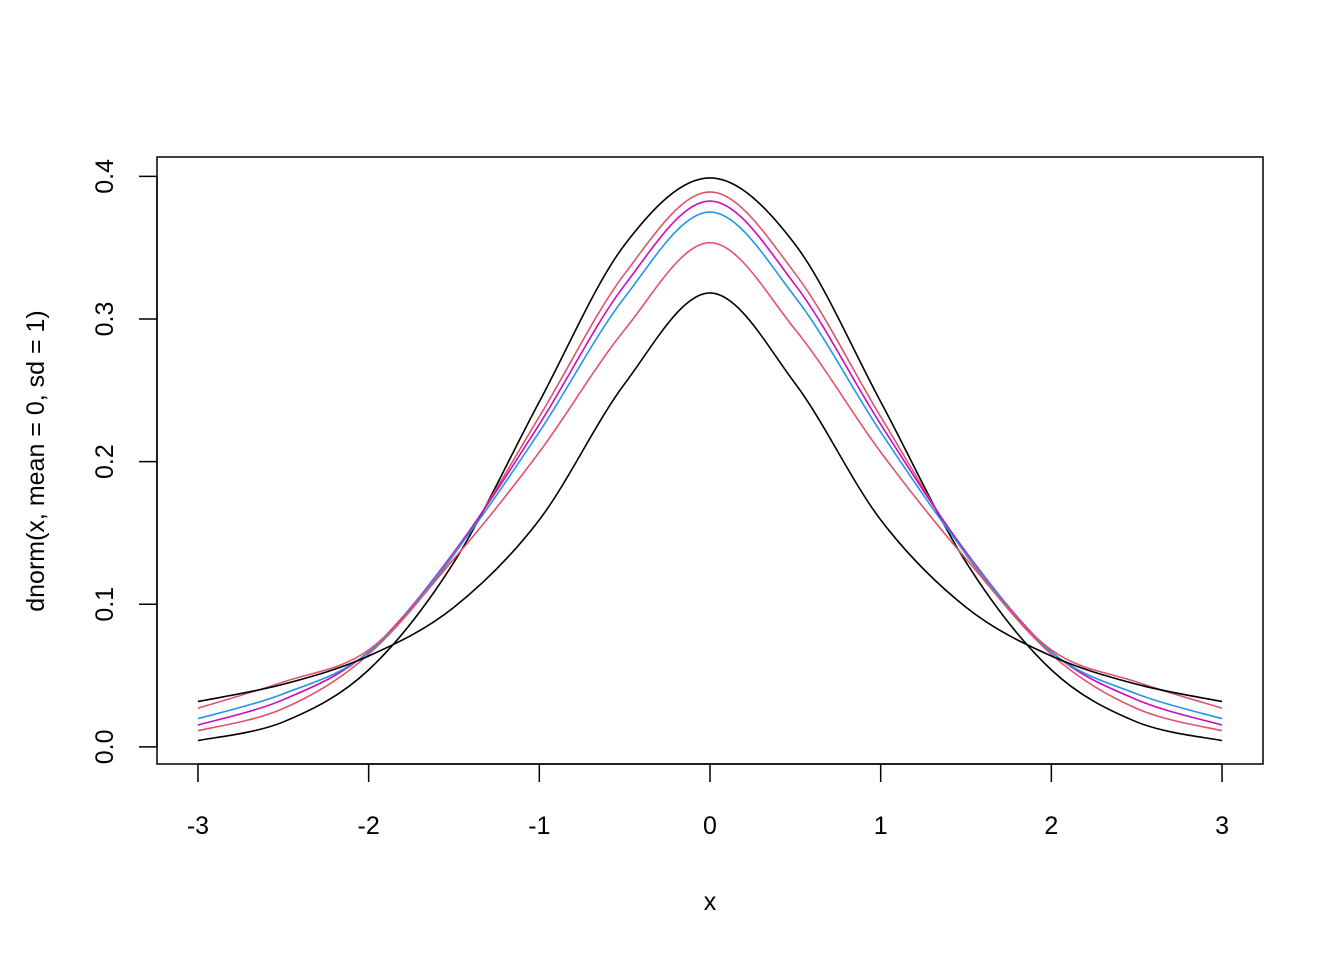 This screenshot has width=1344, height=960. What do you see at coordinates (36, 461) in the screenshot?
I see `y-axis-label: dnorm(x, mean = 0, sd = 1)` at bounding box center [36, 461].